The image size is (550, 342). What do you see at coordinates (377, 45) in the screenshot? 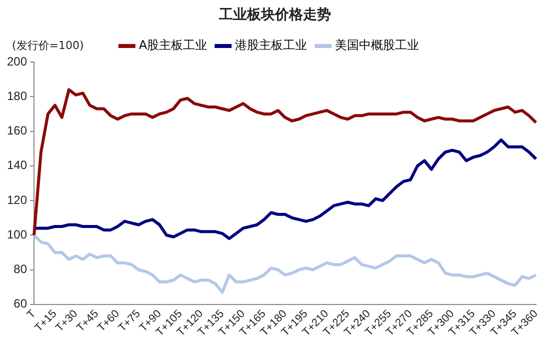
I see `legend-label: 美国中概股工业` at bounding box center [377, 45].